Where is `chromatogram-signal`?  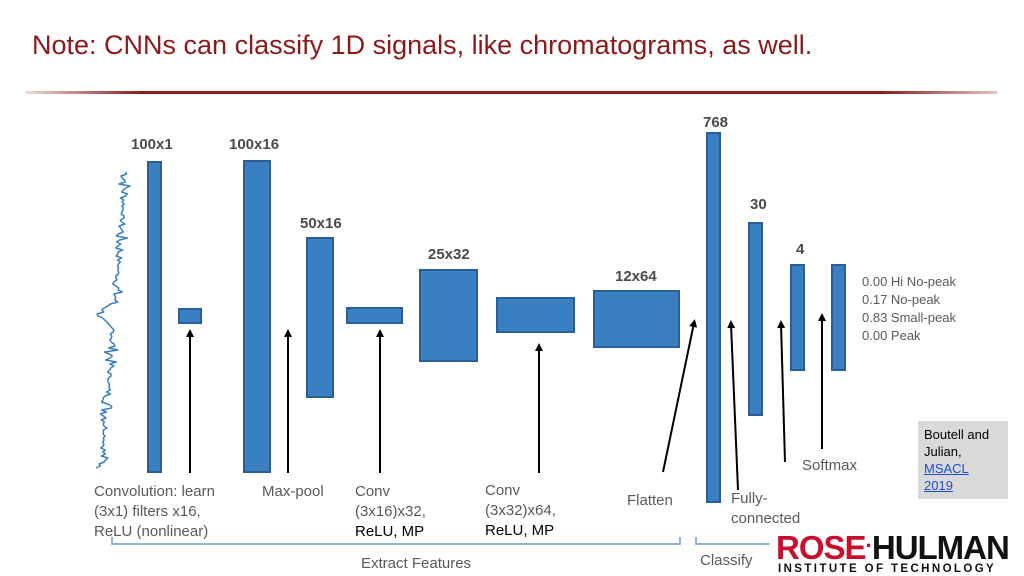
chromatogram-signal is located at coordinates (113, 320).